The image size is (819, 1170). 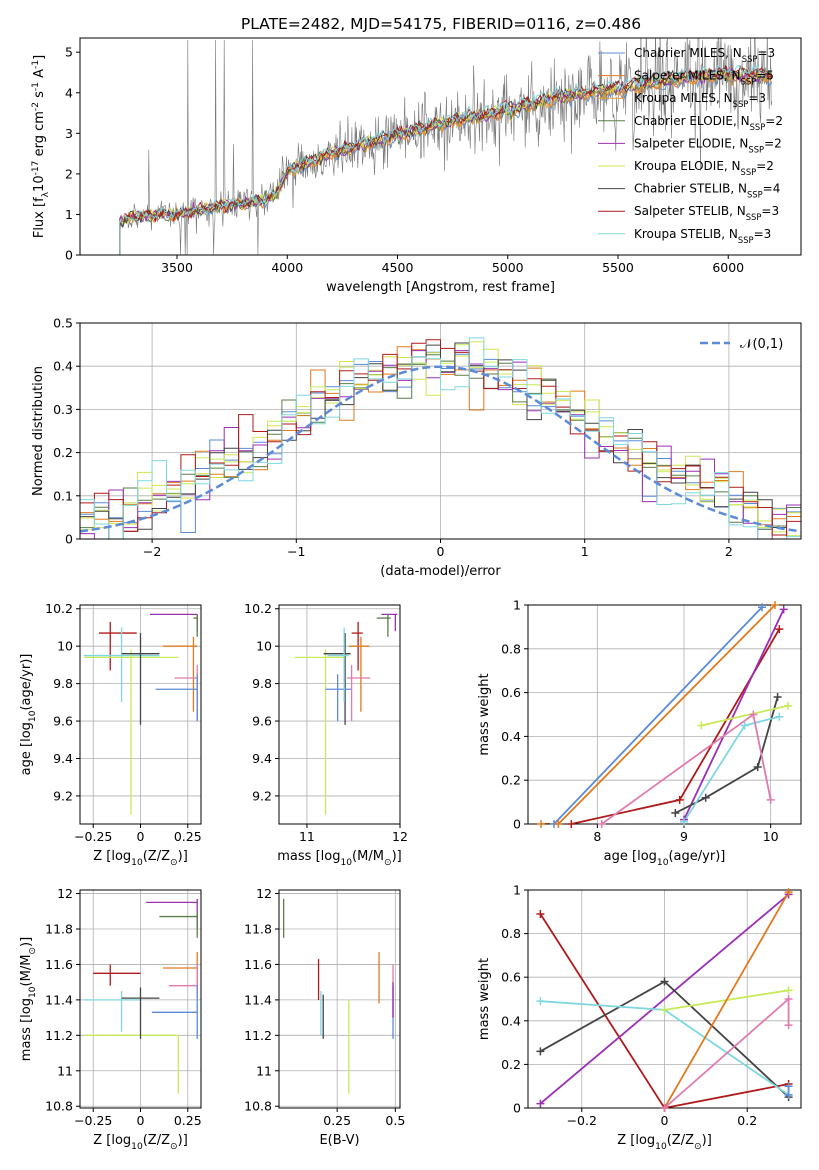 I want to click on legend-entry: Chabrier STELIB, NSSP=4, so click(x=707, y=191).